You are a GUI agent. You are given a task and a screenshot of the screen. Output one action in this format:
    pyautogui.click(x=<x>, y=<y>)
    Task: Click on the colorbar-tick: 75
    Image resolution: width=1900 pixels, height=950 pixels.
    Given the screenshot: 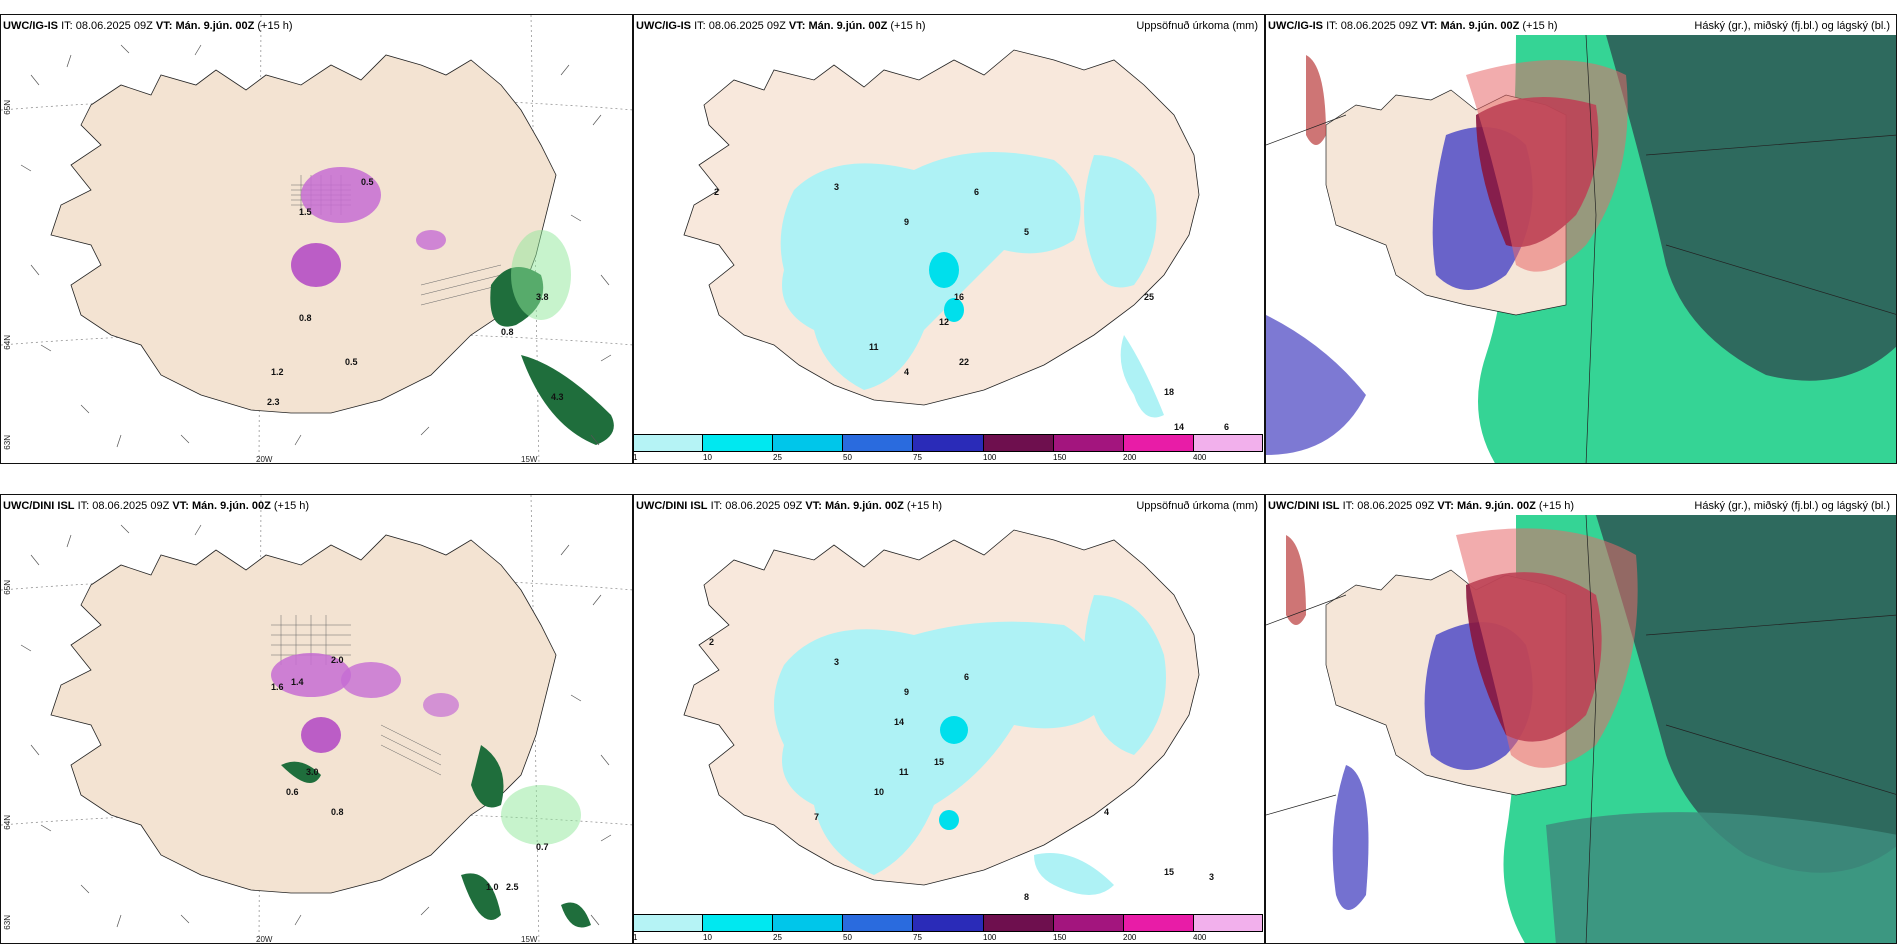 What is the action you would take?
    pyautogui.click(x=917, y=457)
    